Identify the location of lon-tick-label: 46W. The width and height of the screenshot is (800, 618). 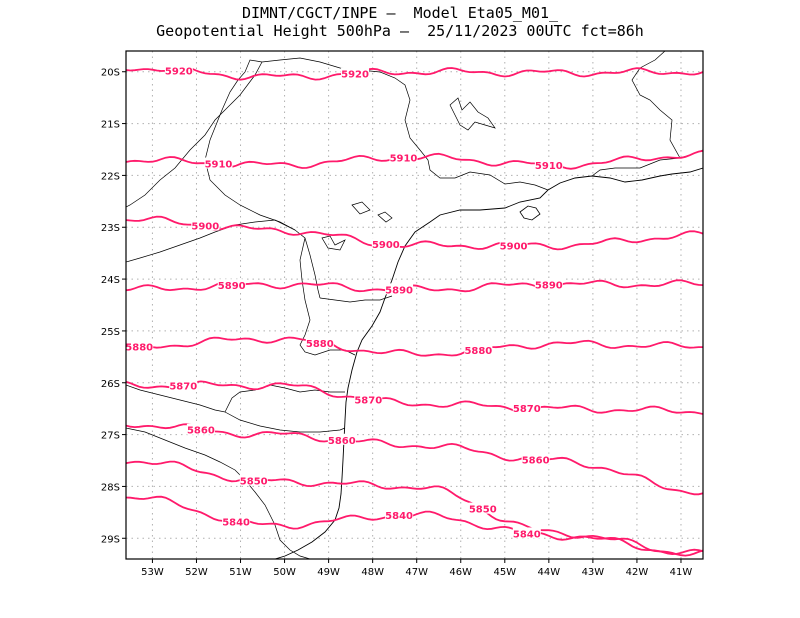
(460, 572).